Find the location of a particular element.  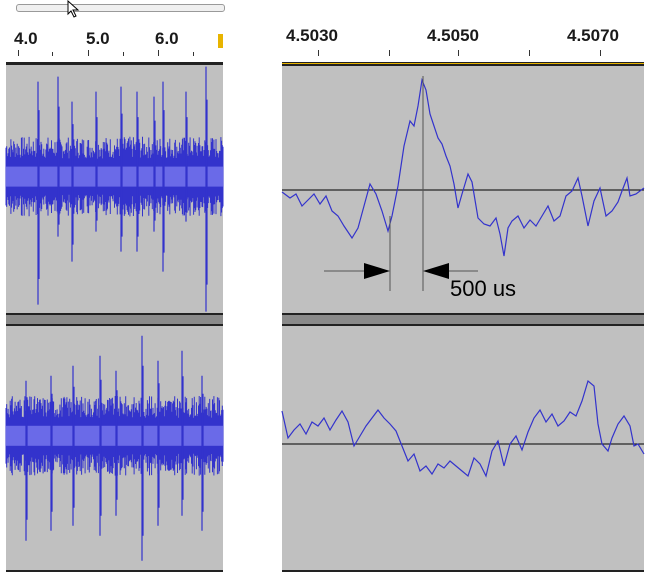

right-tick-label: 4.5050 is located at coordinates (453, 35).